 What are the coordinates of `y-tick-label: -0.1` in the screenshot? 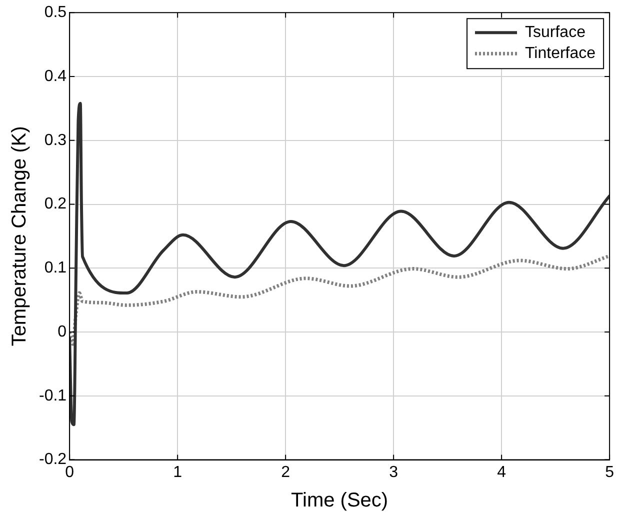 It's located at (52, 395).